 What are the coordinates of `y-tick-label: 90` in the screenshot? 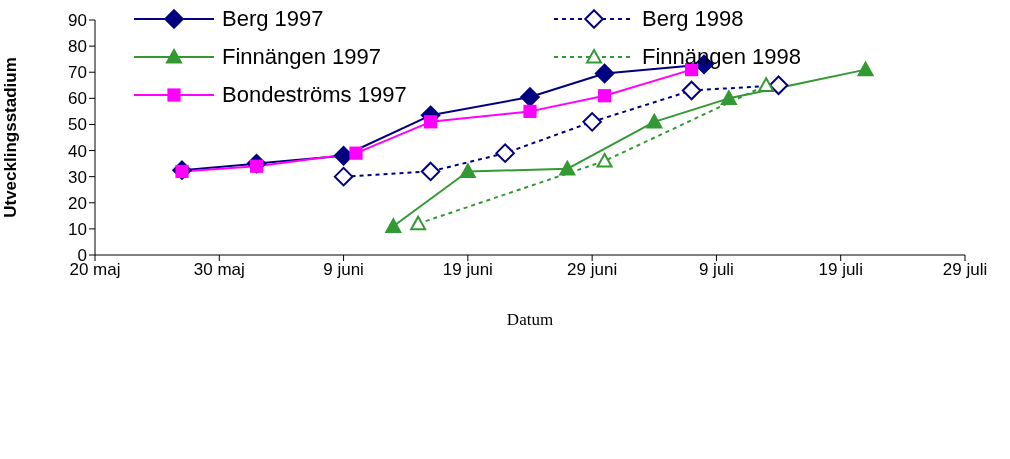 It's located at (77, 21).